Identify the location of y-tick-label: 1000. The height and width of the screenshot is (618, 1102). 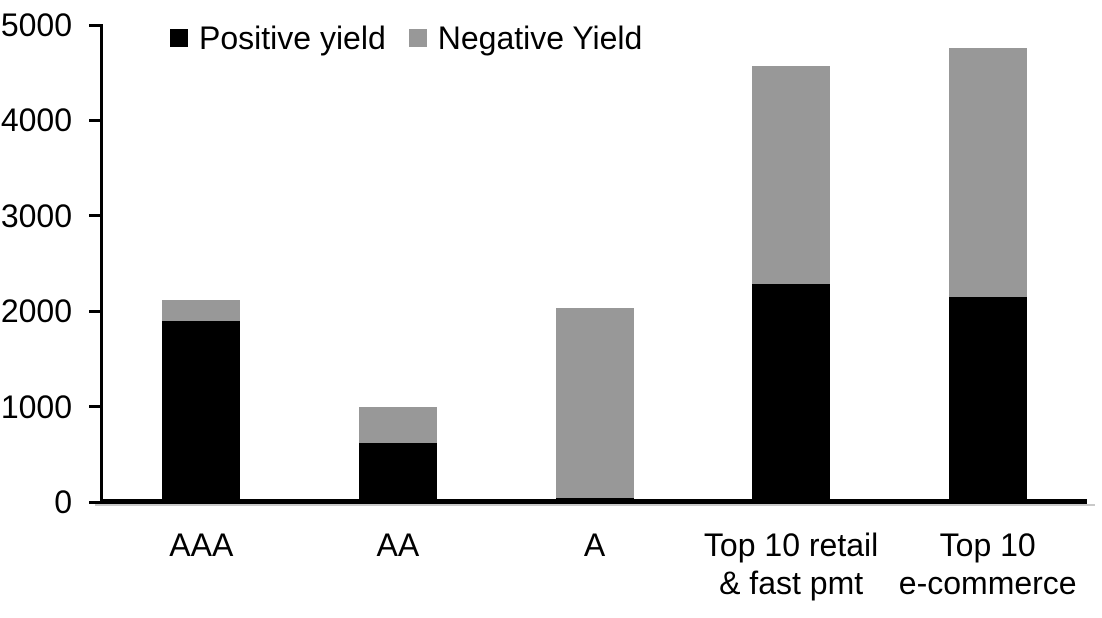
(36, 406).